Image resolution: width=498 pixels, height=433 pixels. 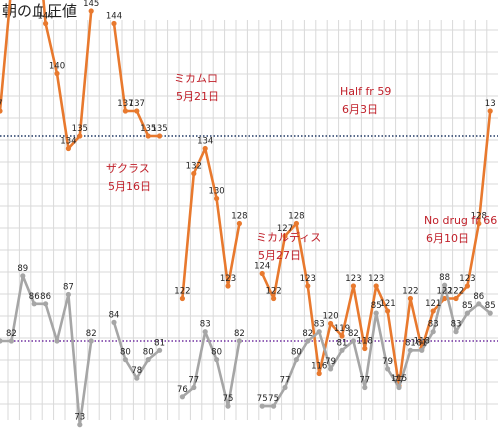 I want to click on annotation-zakurasu: 5月16日, so click(x=129, y=186).